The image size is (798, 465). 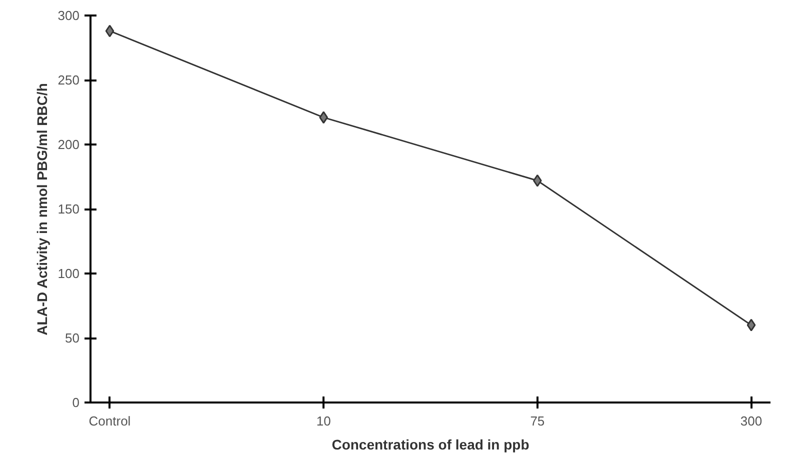 I want to click on y-tick-label: 250, so click(x=69, y=80).